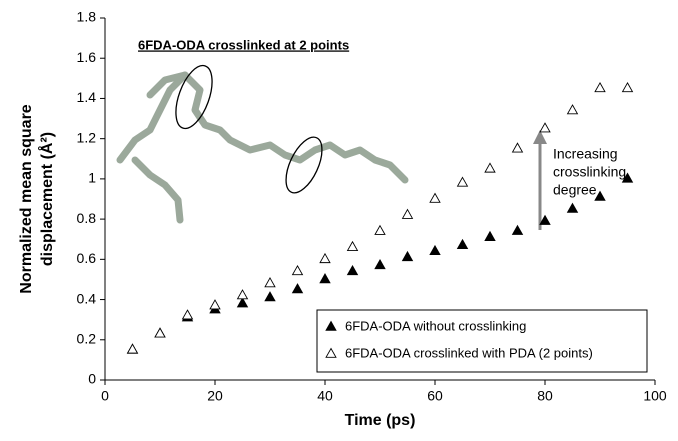  Describe the element at coordinates (46, 199) in the screenshot. I see `y-axis-label: displacement (Å²)` at that location.